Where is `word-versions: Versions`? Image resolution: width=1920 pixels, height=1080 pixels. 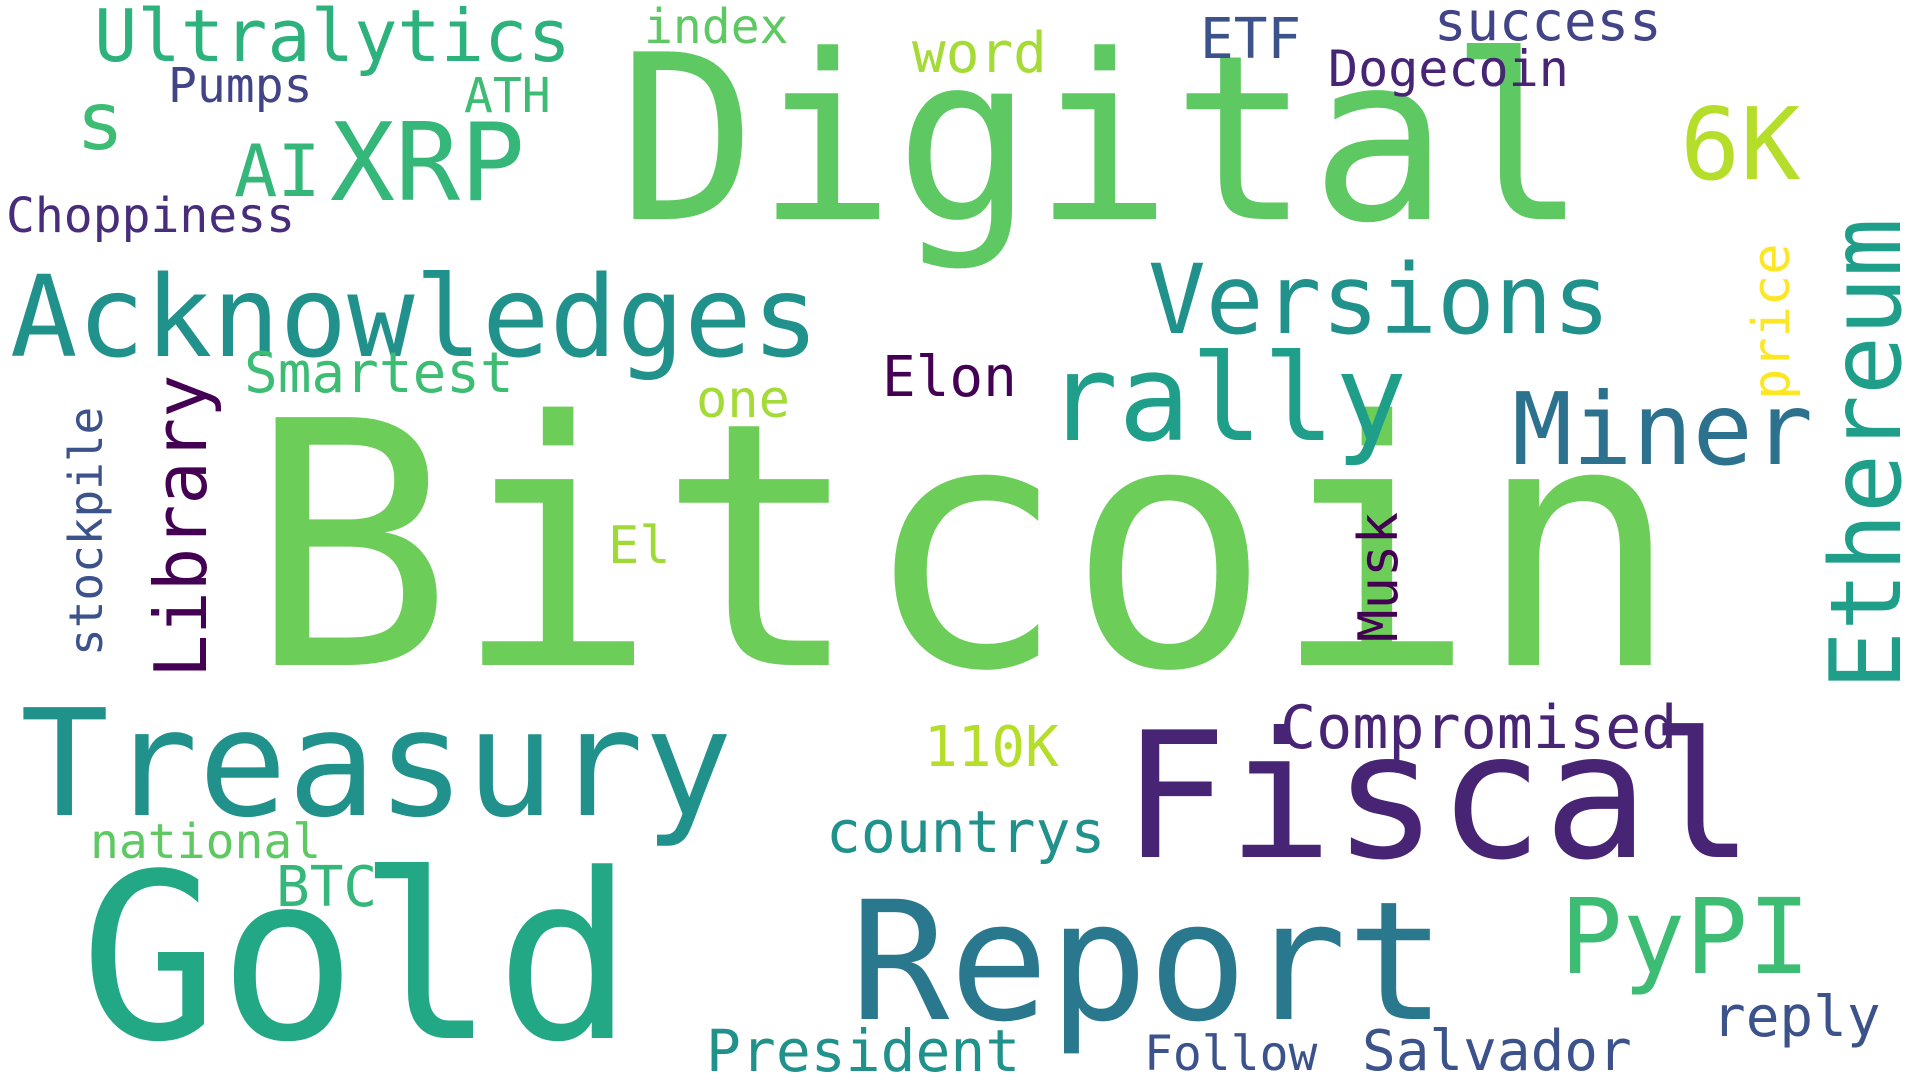
word-versions: Versions is located at coordinates (1379, 300).